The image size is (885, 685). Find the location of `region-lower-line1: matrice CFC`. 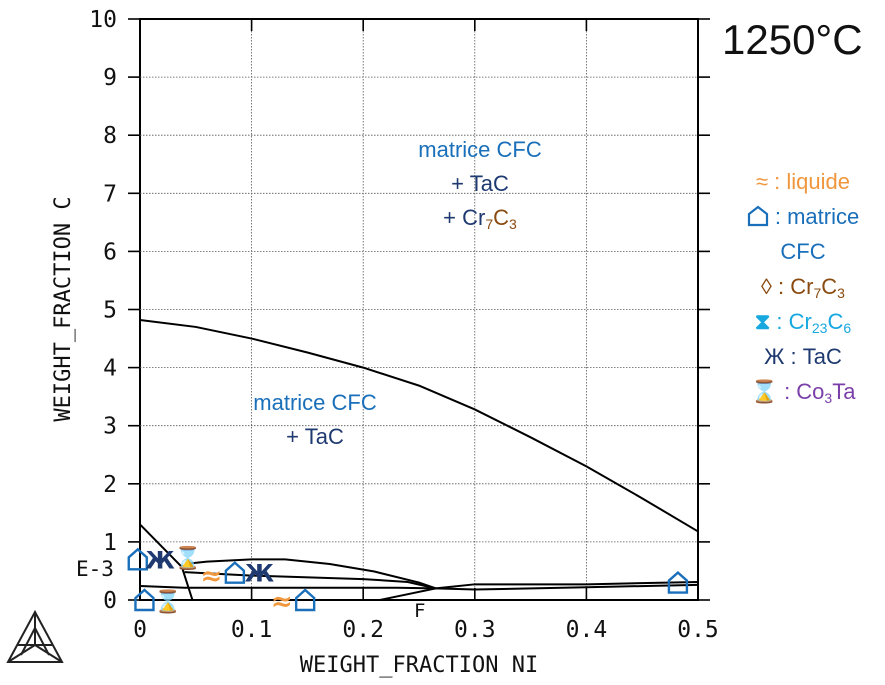

region-lower-line1: matrice CFC is located at coordinates (315, 402).